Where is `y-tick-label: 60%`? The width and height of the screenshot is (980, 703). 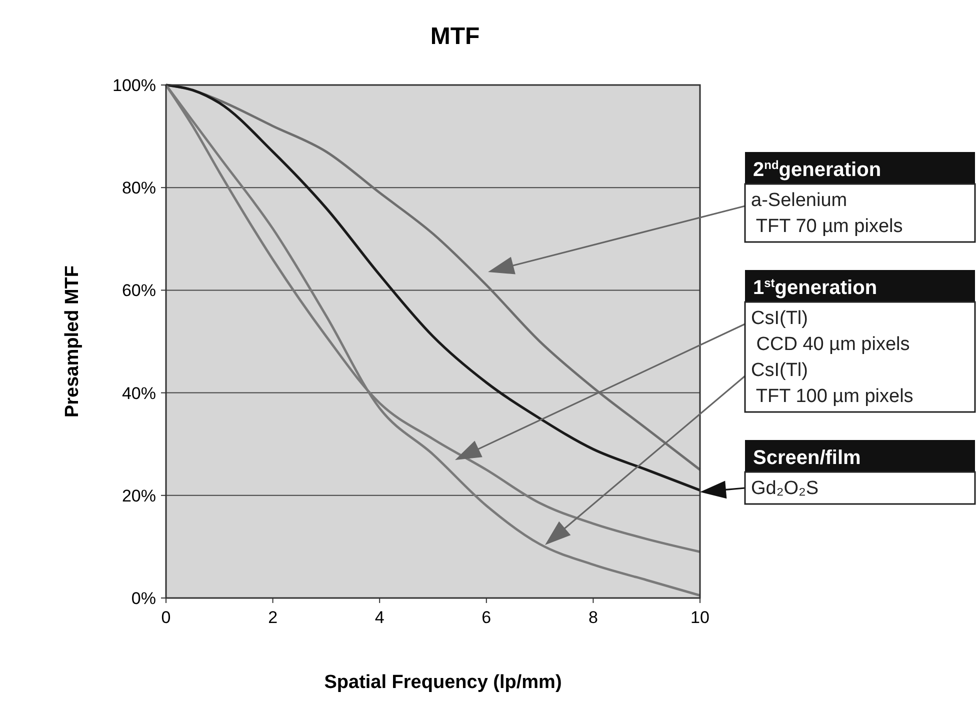
y-tick-label: 60% is located at coordinates (139, 290).